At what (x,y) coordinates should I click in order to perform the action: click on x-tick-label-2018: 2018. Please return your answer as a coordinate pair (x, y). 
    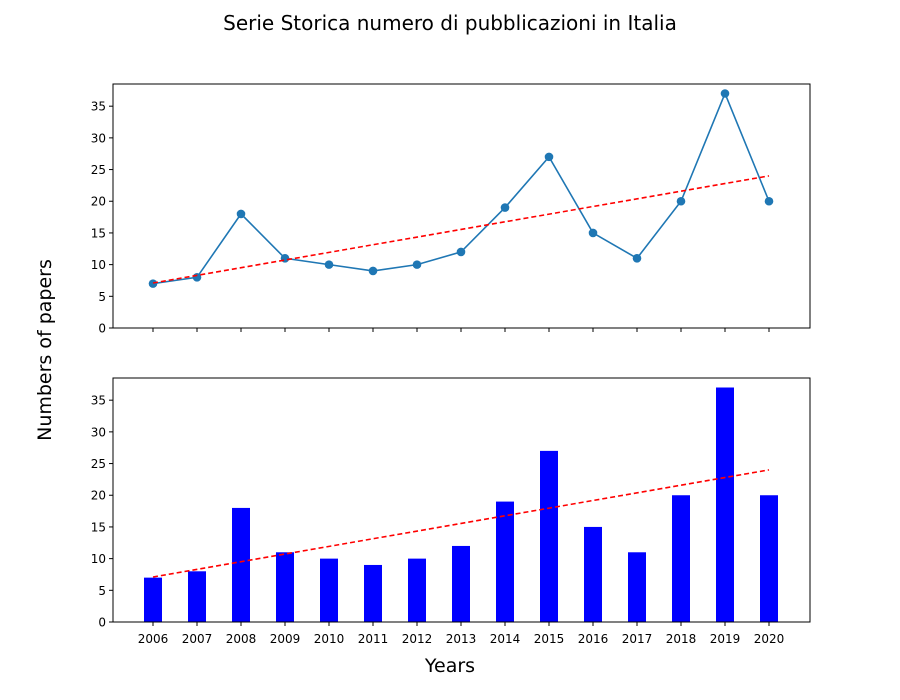
    Looking at the image, I should click on (681, 639).